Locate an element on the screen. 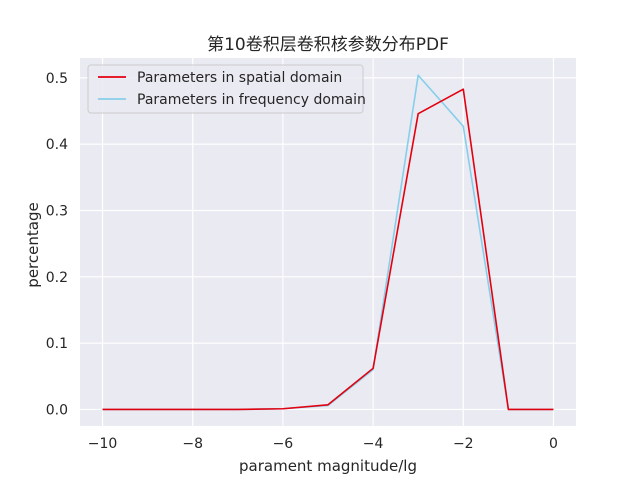  y-tick-label: 0.2 is located at coordinates (57, 278).